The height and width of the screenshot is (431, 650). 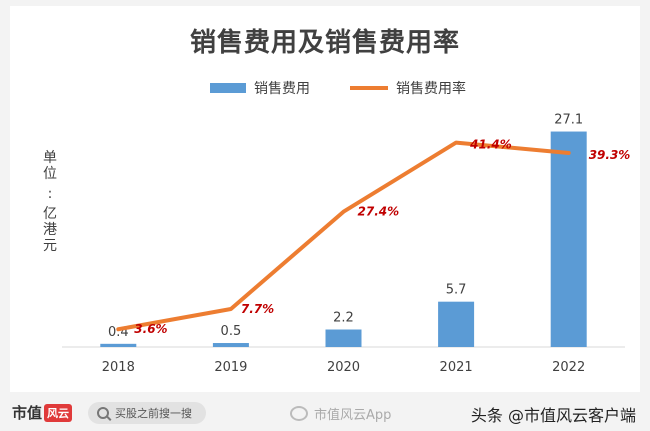 I want to click on source-credit: 头条 @市值风云客户端, so click(x=553, y=415).